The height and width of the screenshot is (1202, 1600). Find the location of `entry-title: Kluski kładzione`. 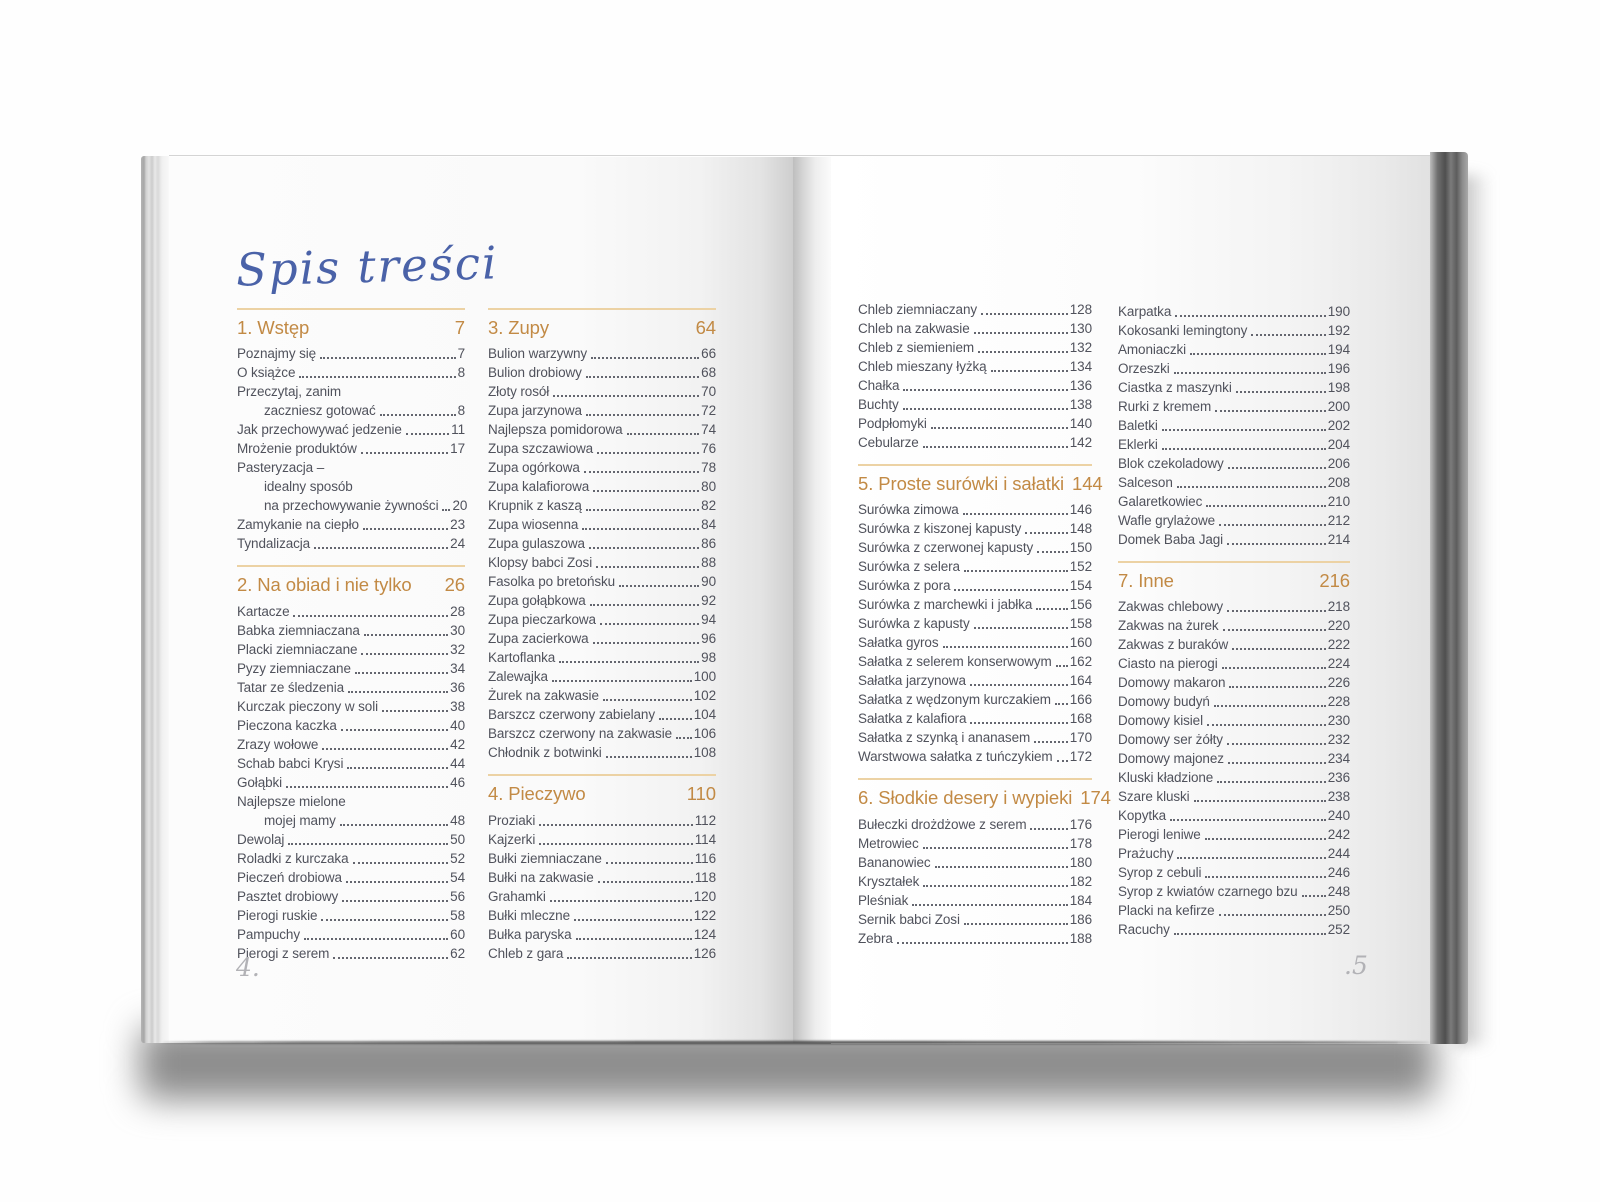

entry-title: Kluski kładzione is located at coordinates (1166, 778).